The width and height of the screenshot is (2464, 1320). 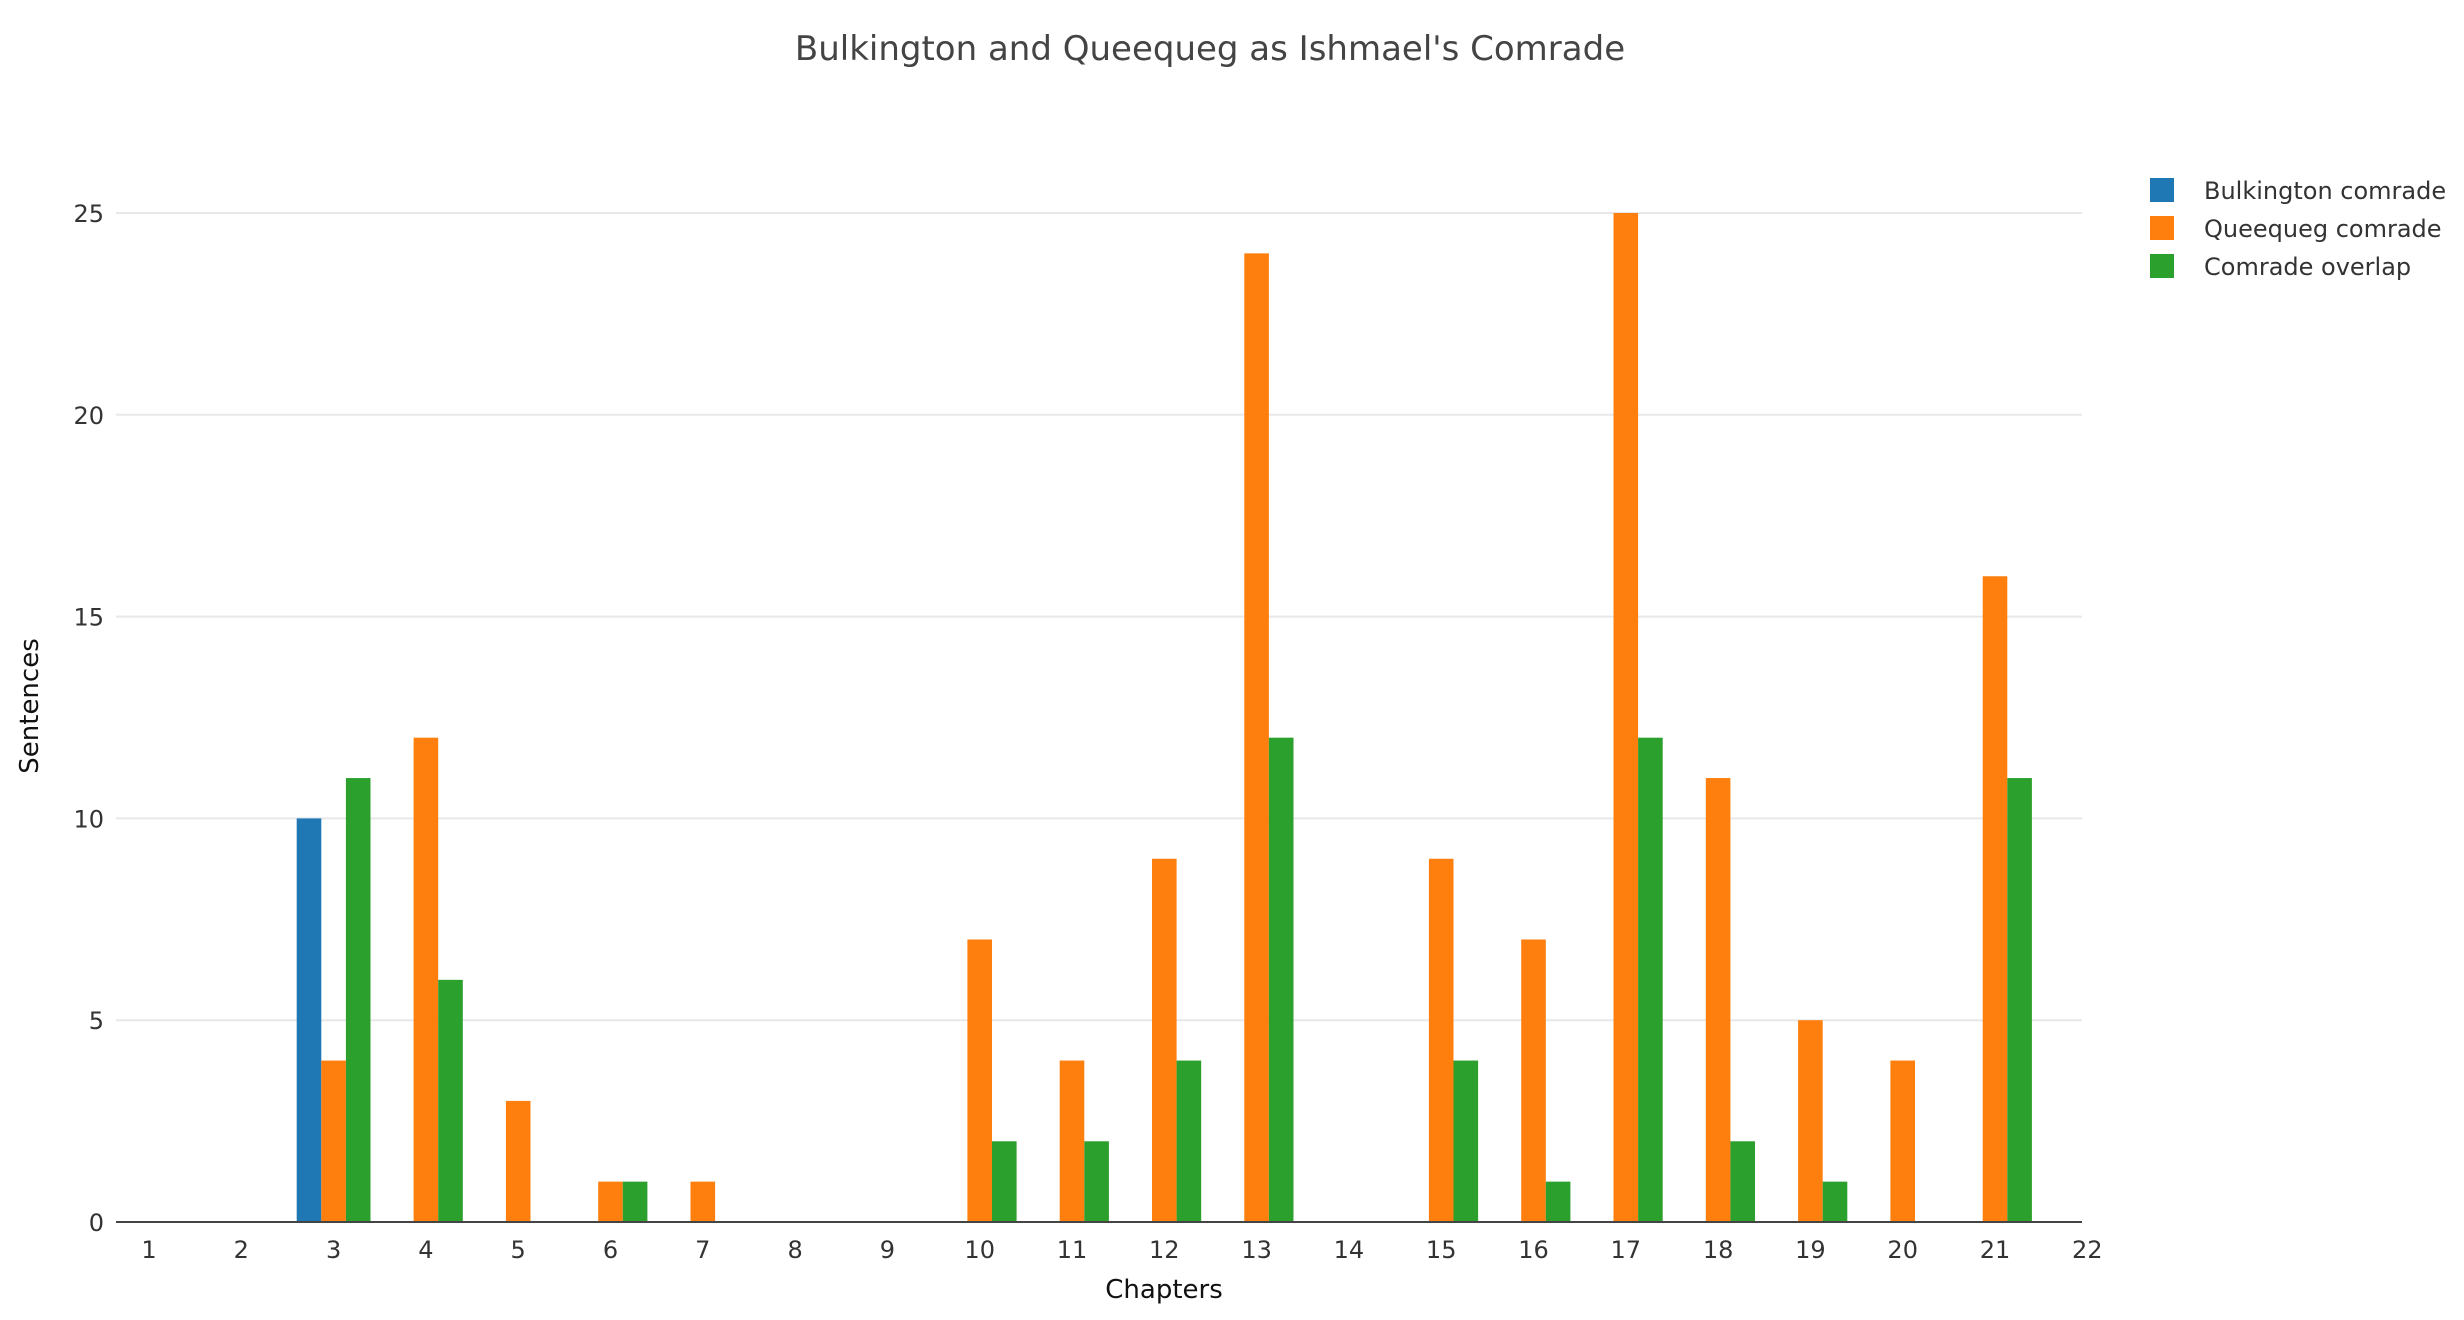 I want to click on legend-item-comrade-overlap: Comrade overlap, so click(x=2280, y=267).